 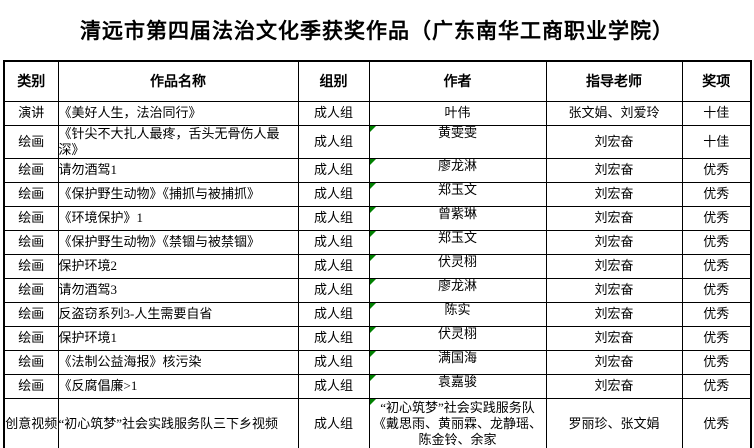 I want to click on cell-text: 创意视频, so click(x=31, y=424).